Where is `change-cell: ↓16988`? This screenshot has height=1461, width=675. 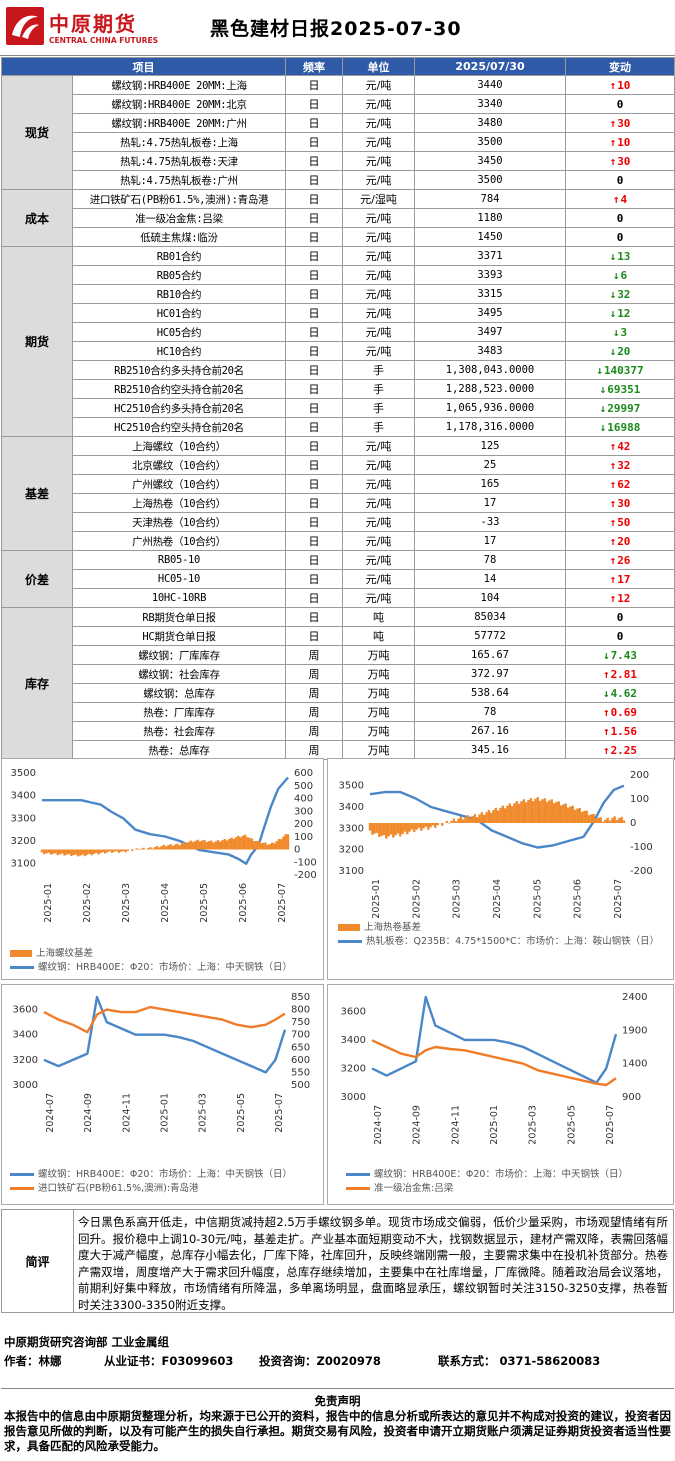 change-cell: ↓16988 is located at coordinates (620, 427).